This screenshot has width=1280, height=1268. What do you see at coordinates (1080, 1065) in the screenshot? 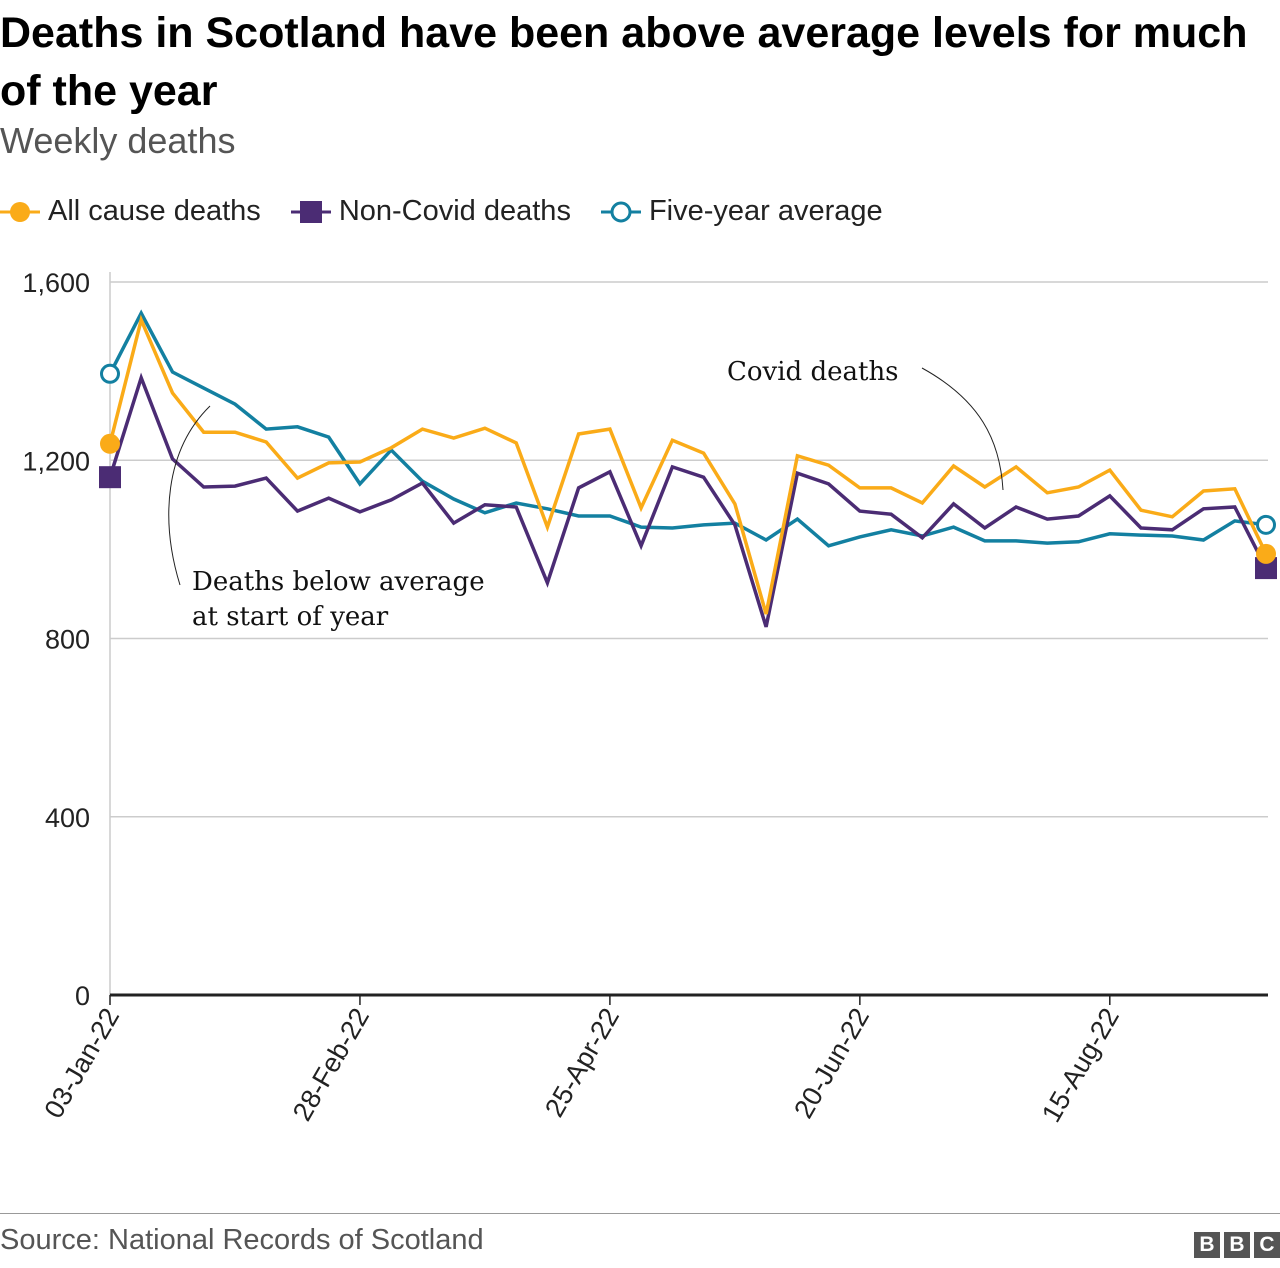
I see `x-tick-label: 15-Aug-22` at bounding box center [1080, 1065].